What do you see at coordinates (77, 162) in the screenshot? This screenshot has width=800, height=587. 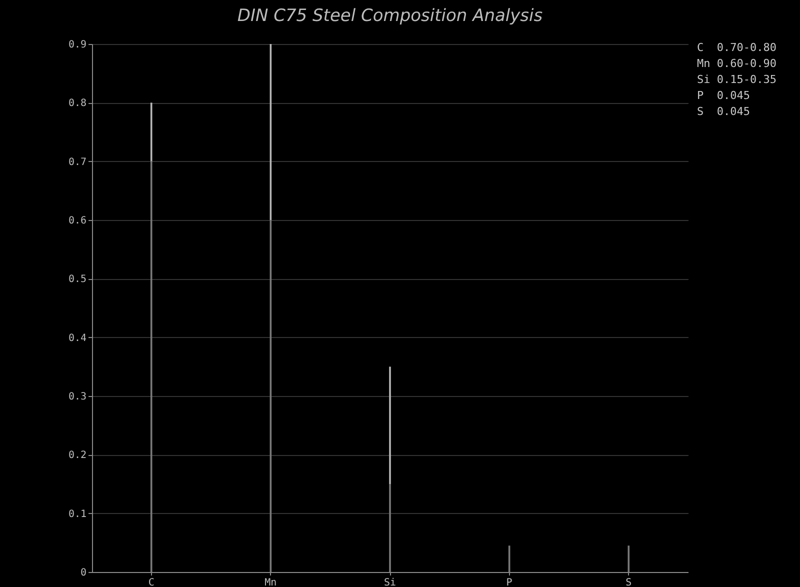 I see `y-tick-label: 0.7` at bounding box center [77, 162].